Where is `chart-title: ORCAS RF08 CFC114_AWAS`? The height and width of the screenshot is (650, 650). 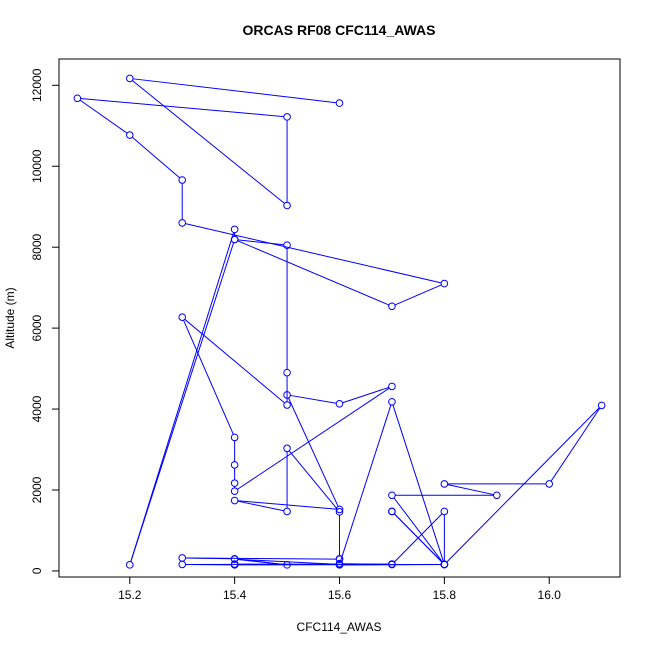
chart-title: ORCAS RF08 CFC114_AWAS is located at coordinates (339, 30).